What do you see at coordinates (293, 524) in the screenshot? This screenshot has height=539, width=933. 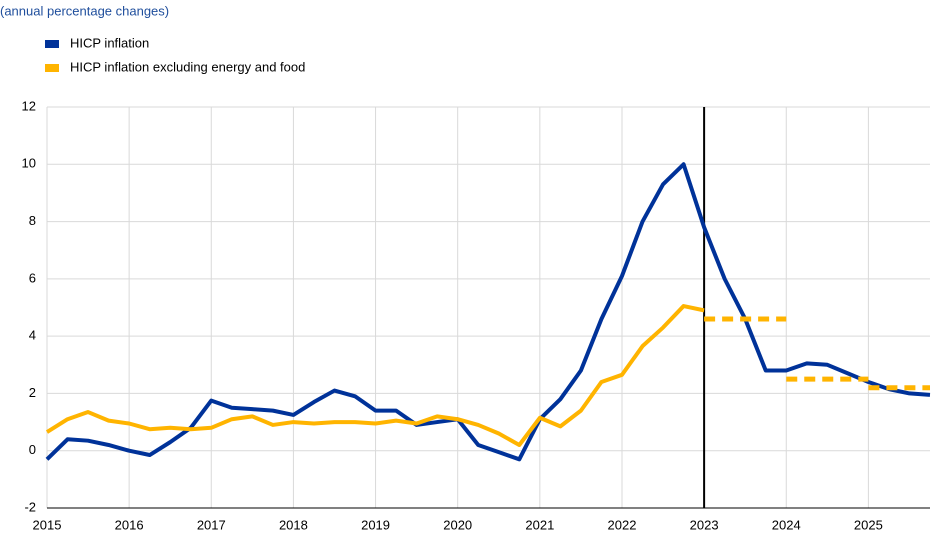 I see `x-tick-label: 2018` at bounding box center [293, 524].